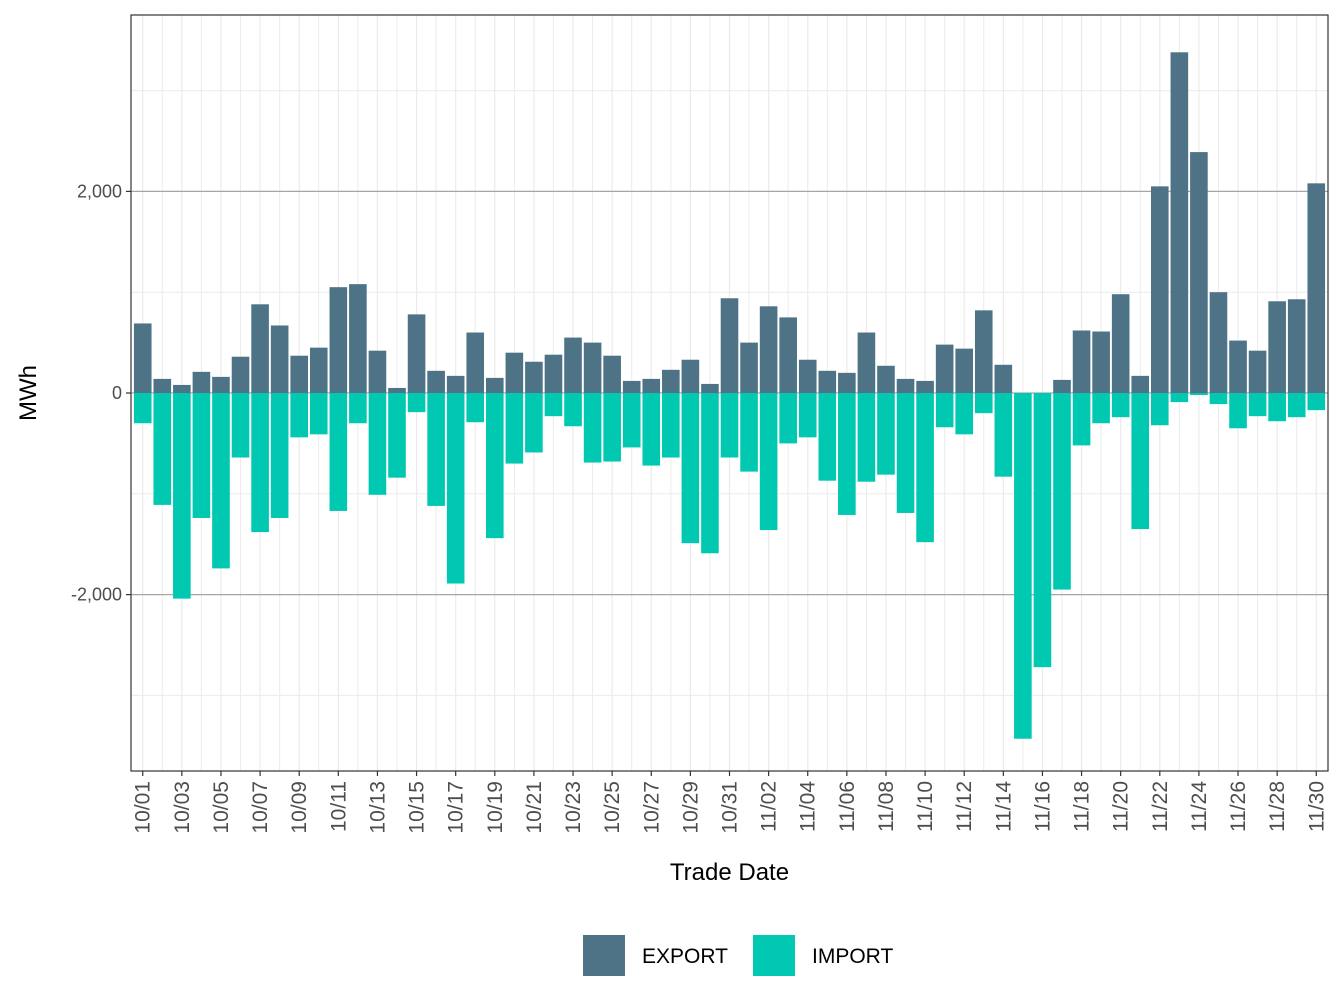  I want to click on x-tick-label: 10/21, so click(534, 807).